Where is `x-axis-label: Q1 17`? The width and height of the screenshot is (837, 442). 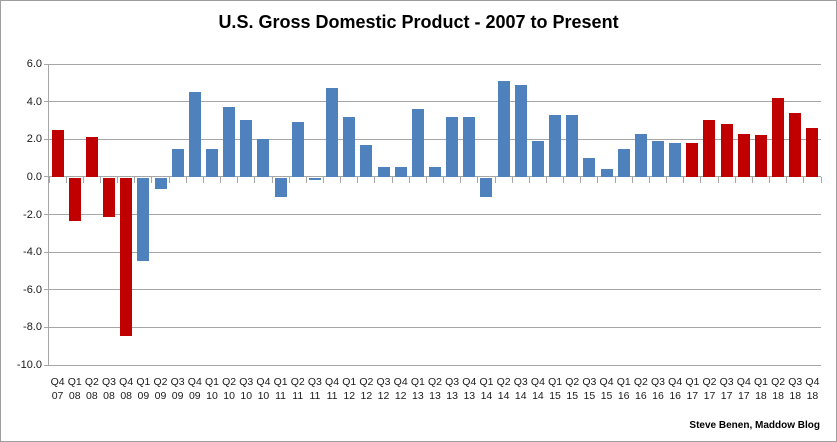 x-axis-label: Q1 17 is located at coordinates (692, 389).